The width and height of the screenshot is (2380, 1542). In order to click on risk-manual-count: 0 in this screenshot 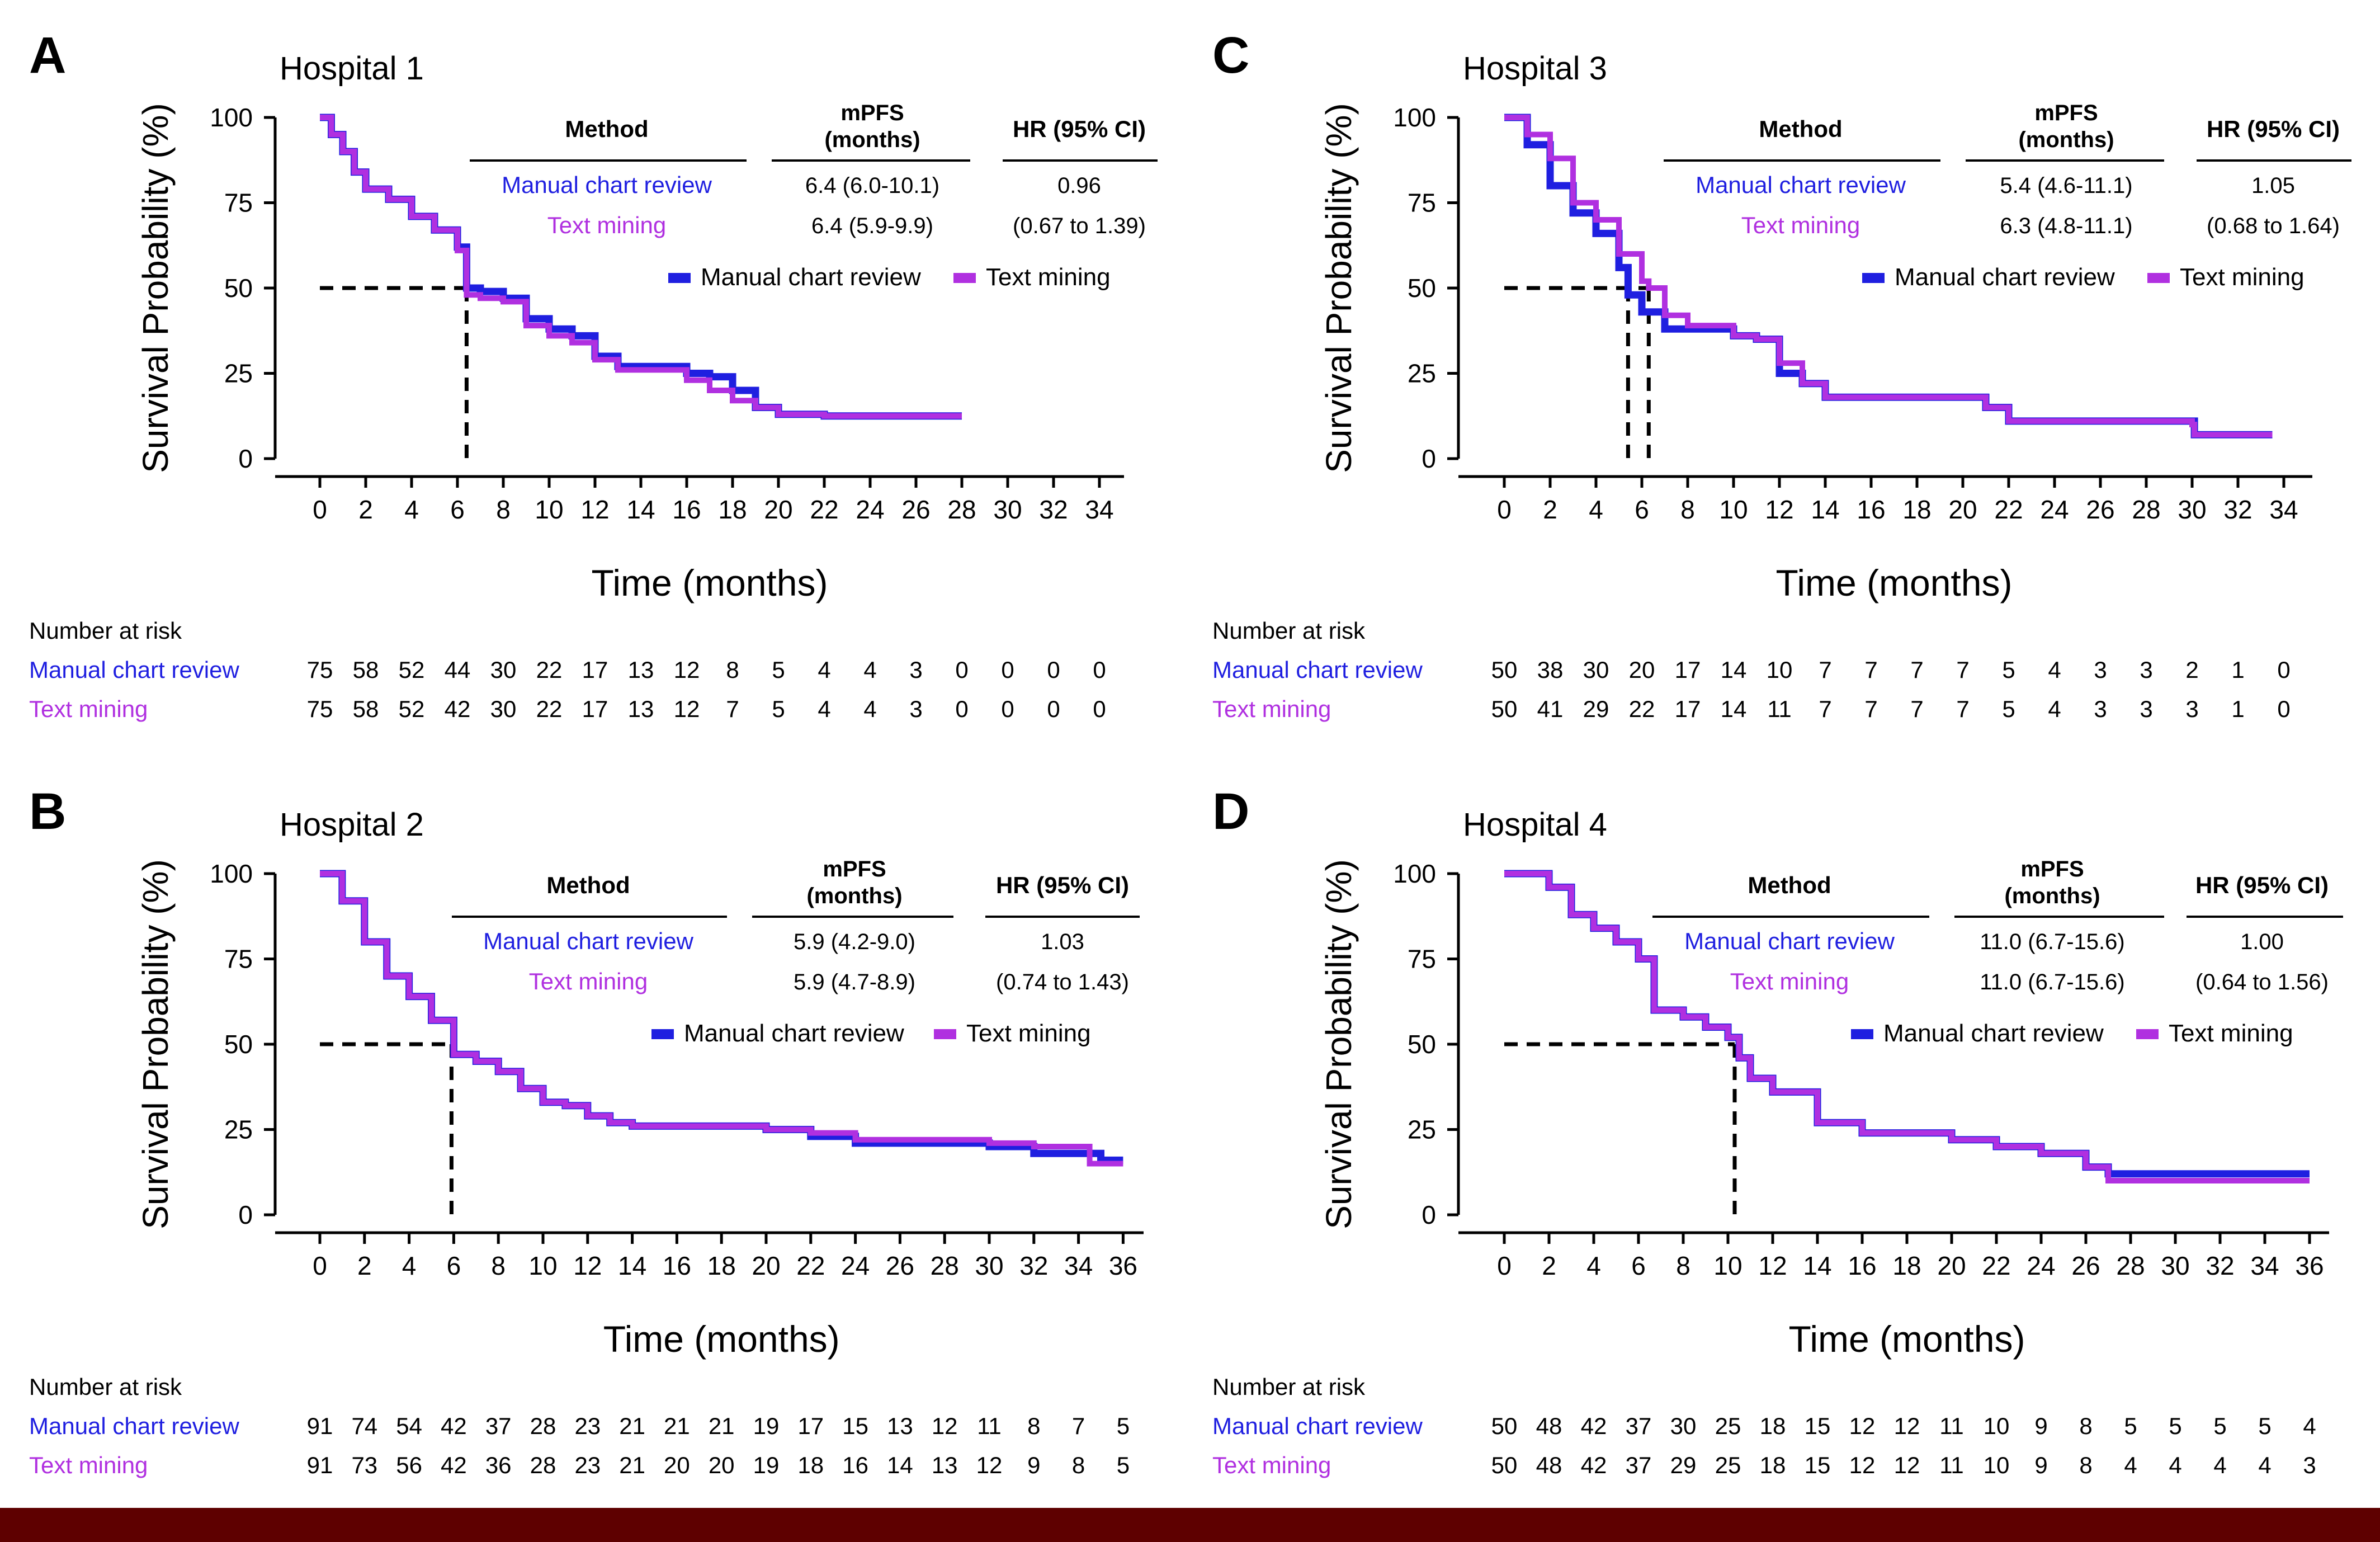, I will do `click(1008, 670)`.